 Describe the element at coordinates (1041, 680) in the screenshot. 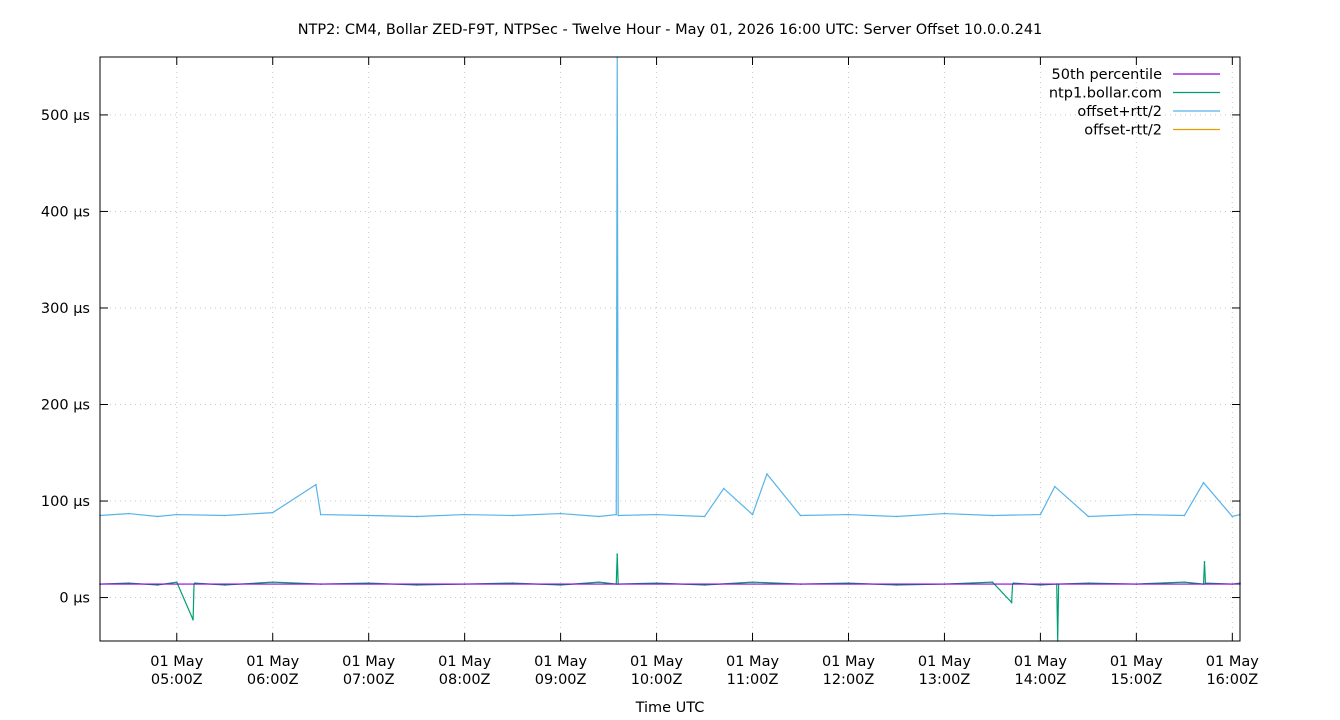

I see `x-tick-label-time: 14:00Z` at that location.